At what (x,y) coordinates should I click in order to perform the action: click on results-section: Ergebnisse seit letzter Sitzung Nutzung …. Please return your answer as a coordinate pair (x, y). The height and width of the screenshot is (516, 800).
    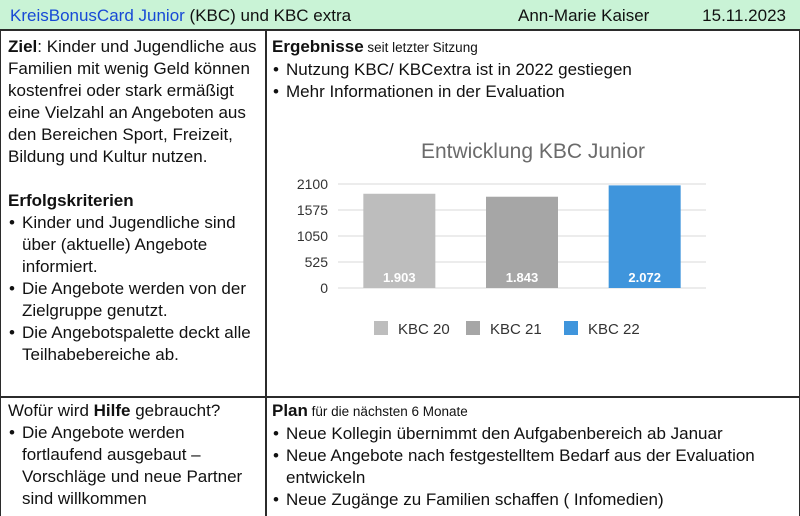
    Looking at the image, I should click on (532, 69).